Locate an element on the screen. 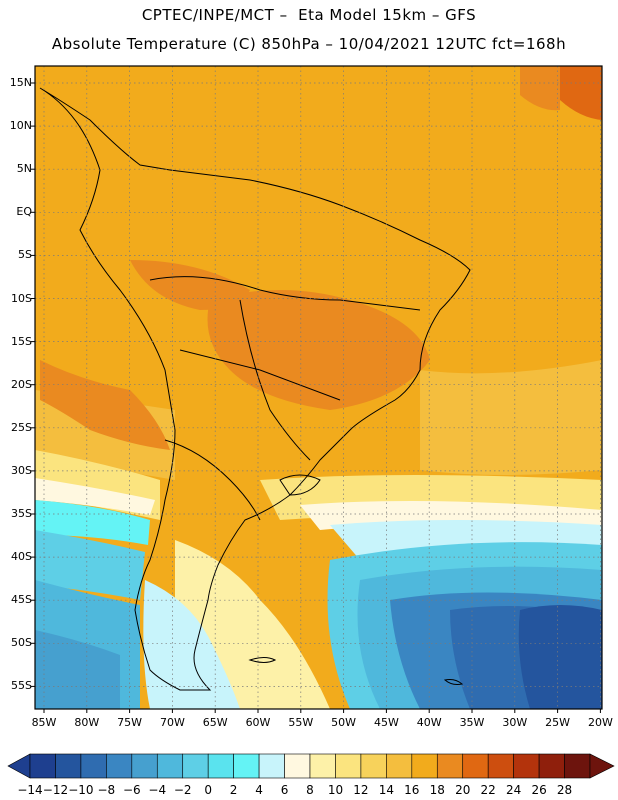  colorbar-label: −4 is located at coordinates (157, 790).